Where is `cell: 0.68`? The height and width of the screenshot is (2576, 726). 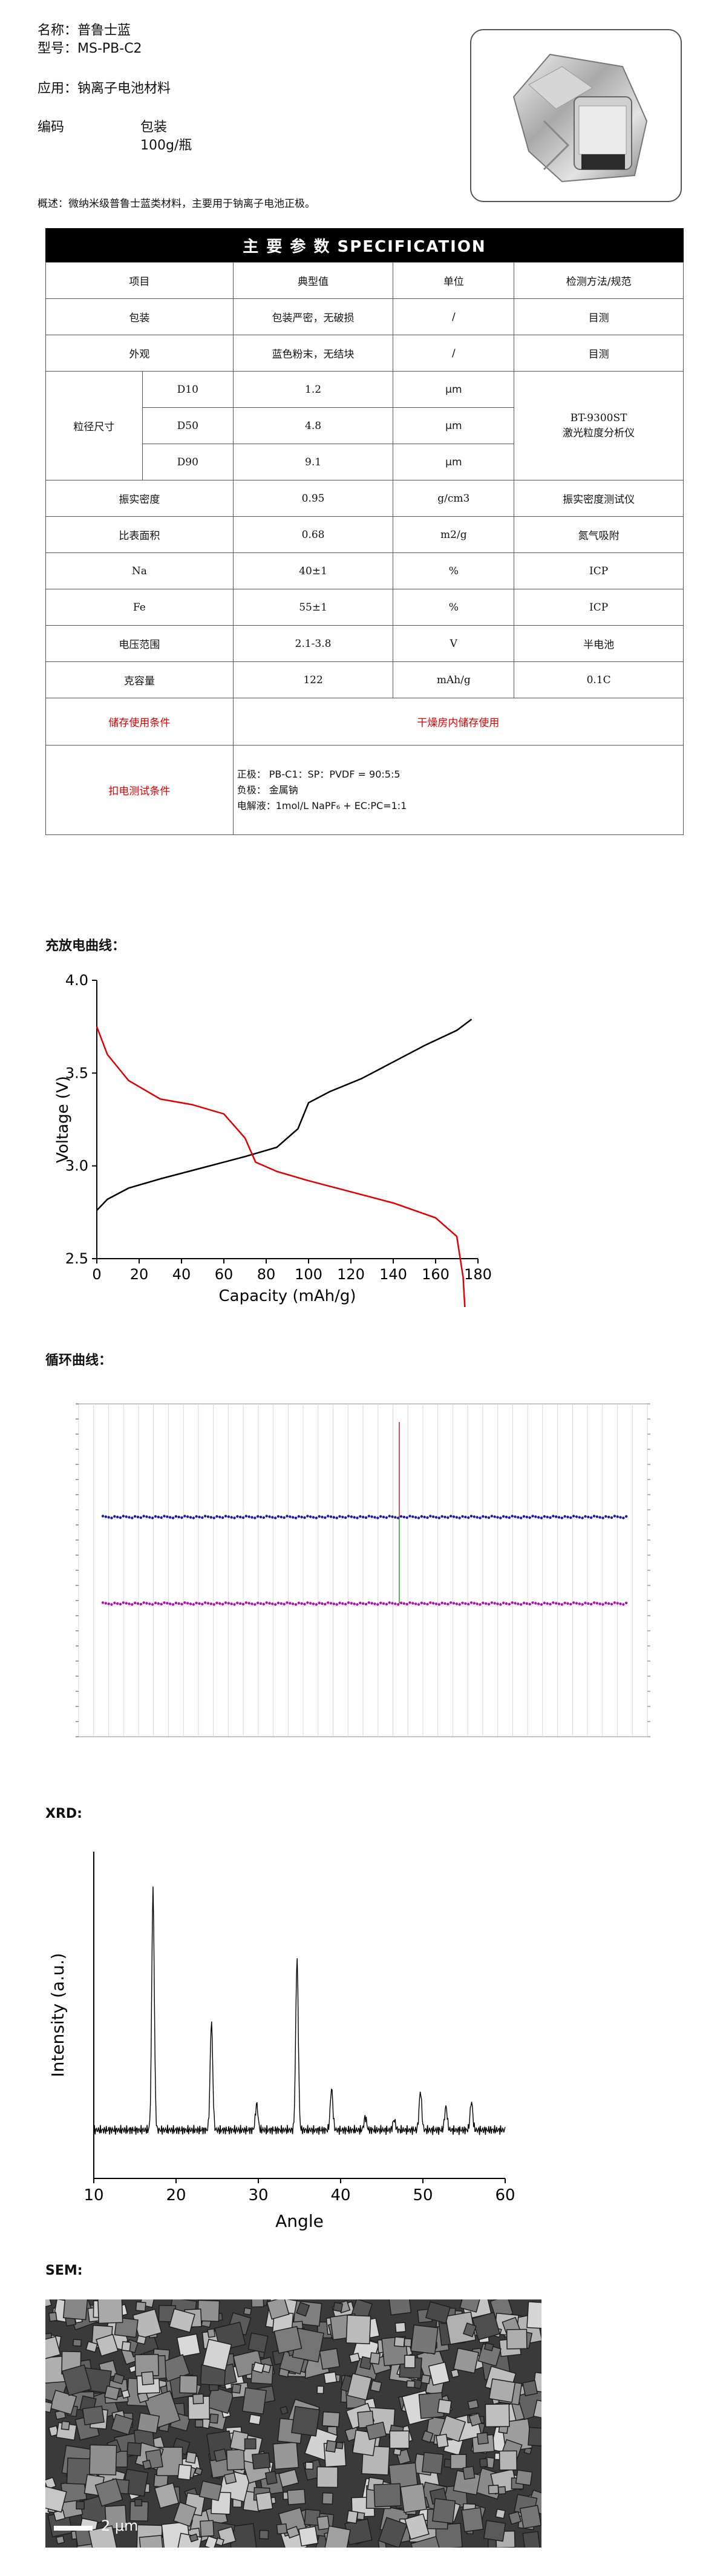 cell: 0.68 is located at coordinates (313, 534).